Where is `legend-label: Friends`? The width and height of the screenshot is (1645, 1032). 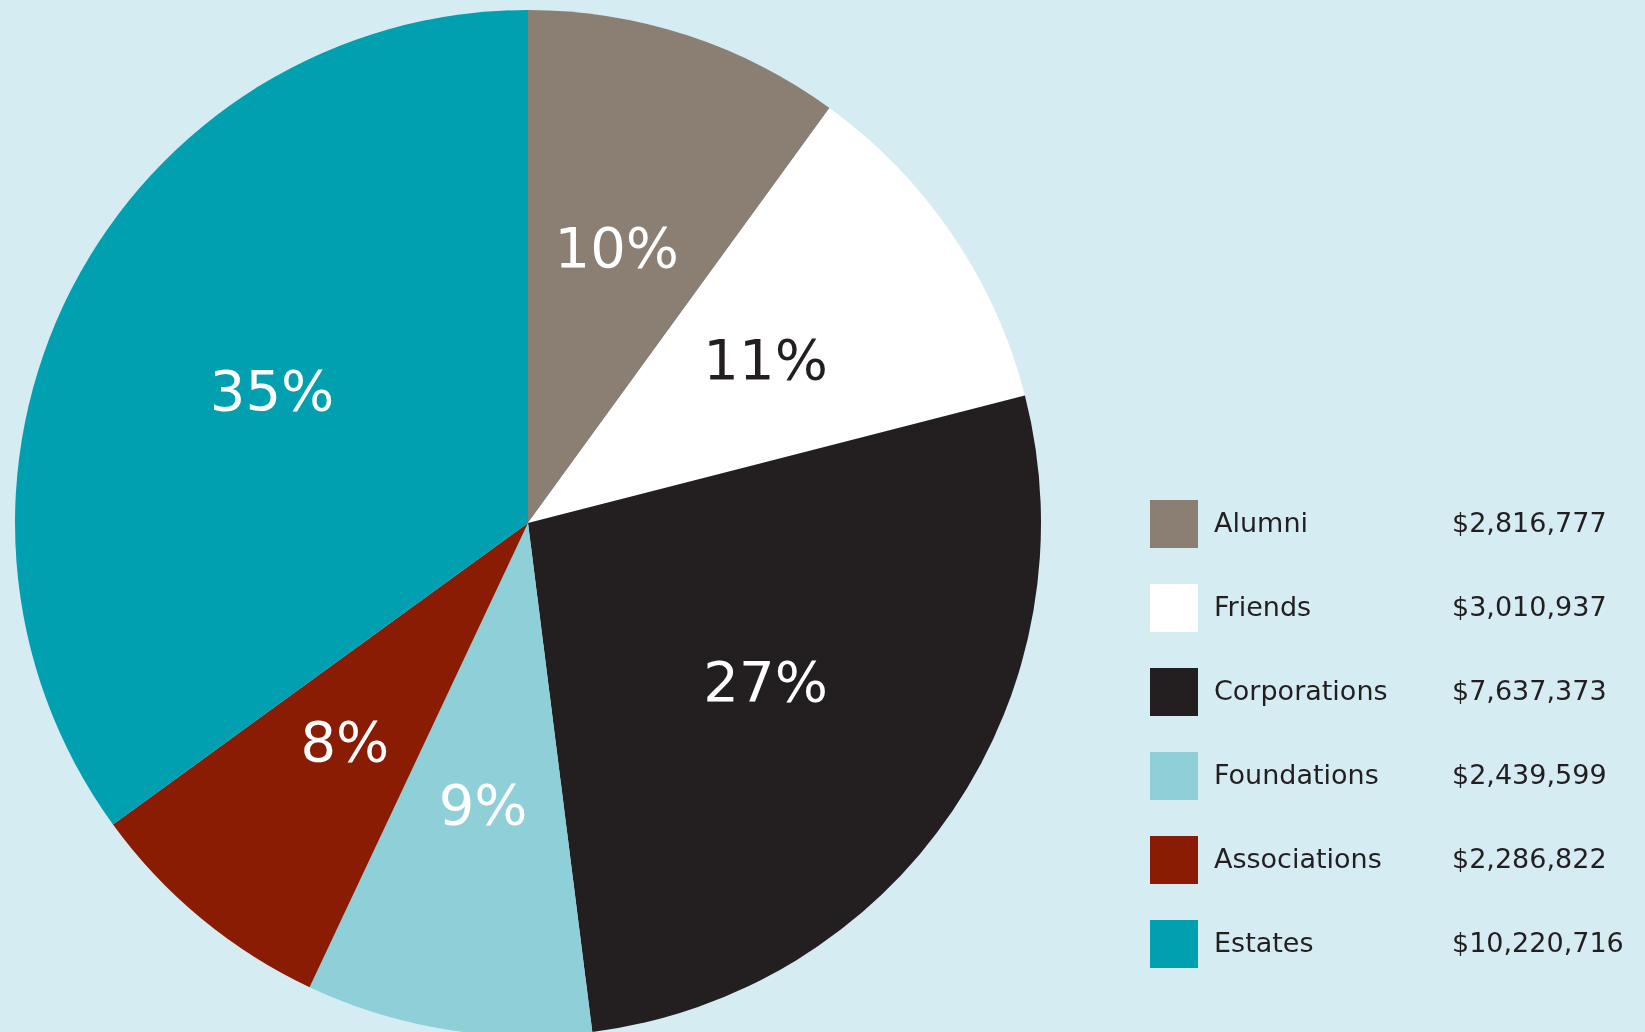 legend-label: Friends is located at coordinates (1263, 606).